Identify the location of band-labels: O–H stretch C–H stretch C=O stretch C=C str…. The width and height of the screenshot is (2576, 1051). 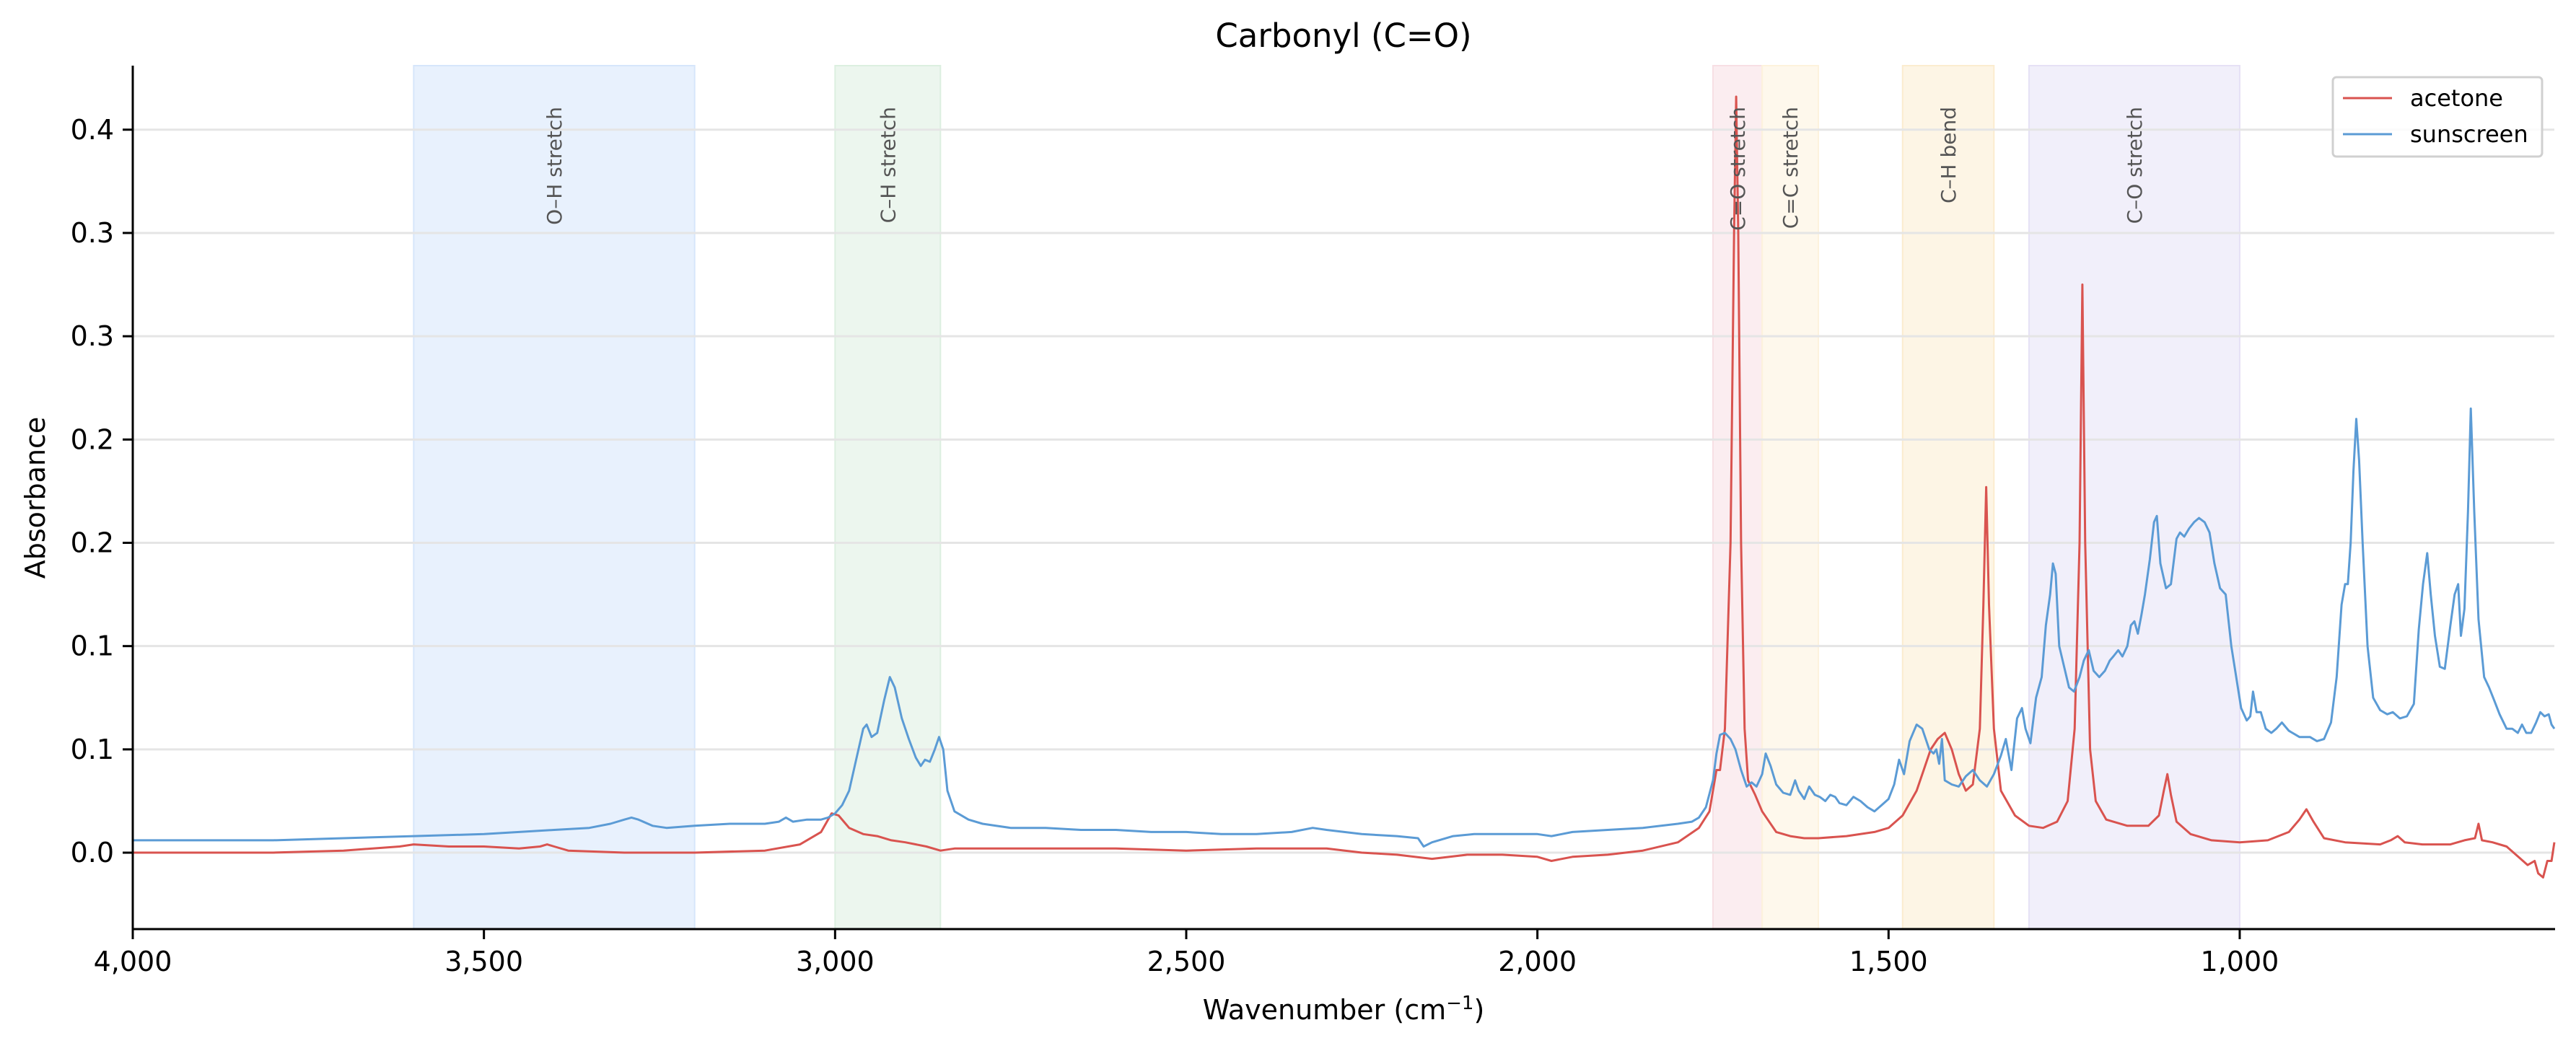
(1345, 169).